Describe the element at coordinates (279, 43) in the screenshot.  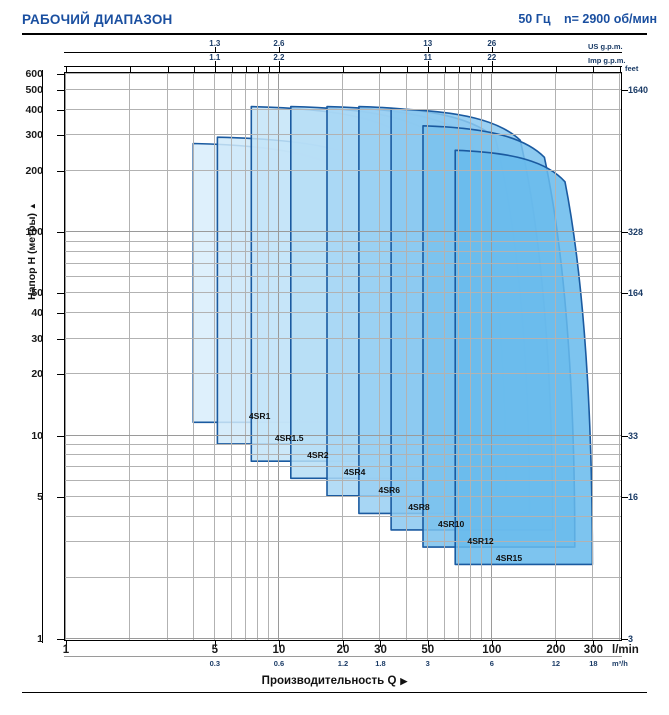
I see `top-tick-label: 2.6` at that location.